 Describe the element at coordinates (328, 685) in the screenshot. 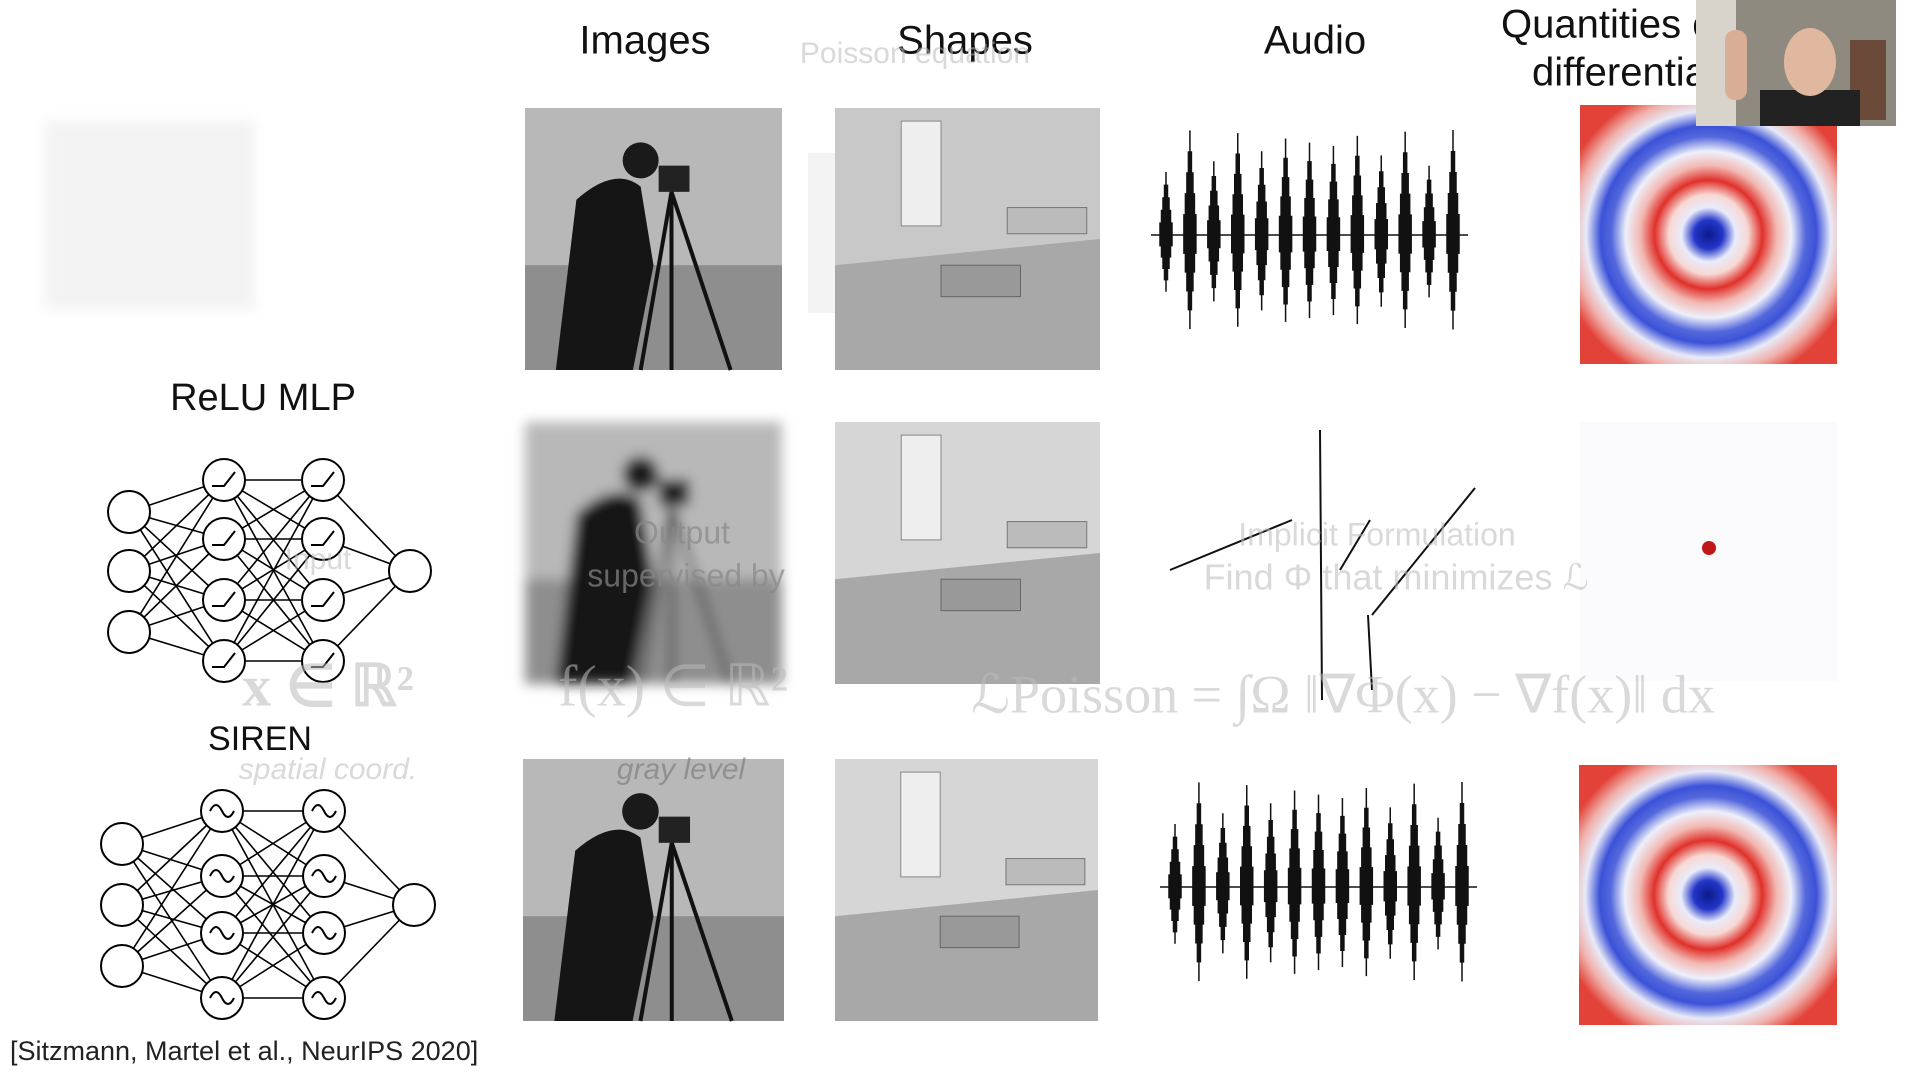

I see `overlay-math: x ∈ ℝ²` at that location.